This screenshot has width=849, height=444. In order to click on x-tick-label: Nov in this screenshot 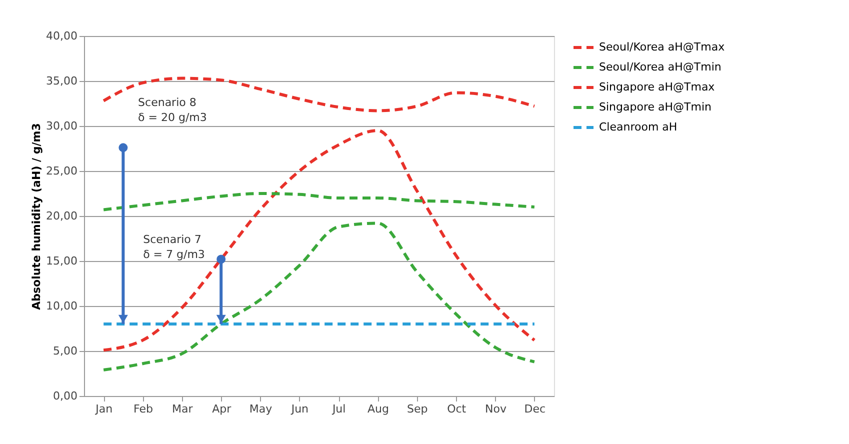, I will do `click(496, 409)`.